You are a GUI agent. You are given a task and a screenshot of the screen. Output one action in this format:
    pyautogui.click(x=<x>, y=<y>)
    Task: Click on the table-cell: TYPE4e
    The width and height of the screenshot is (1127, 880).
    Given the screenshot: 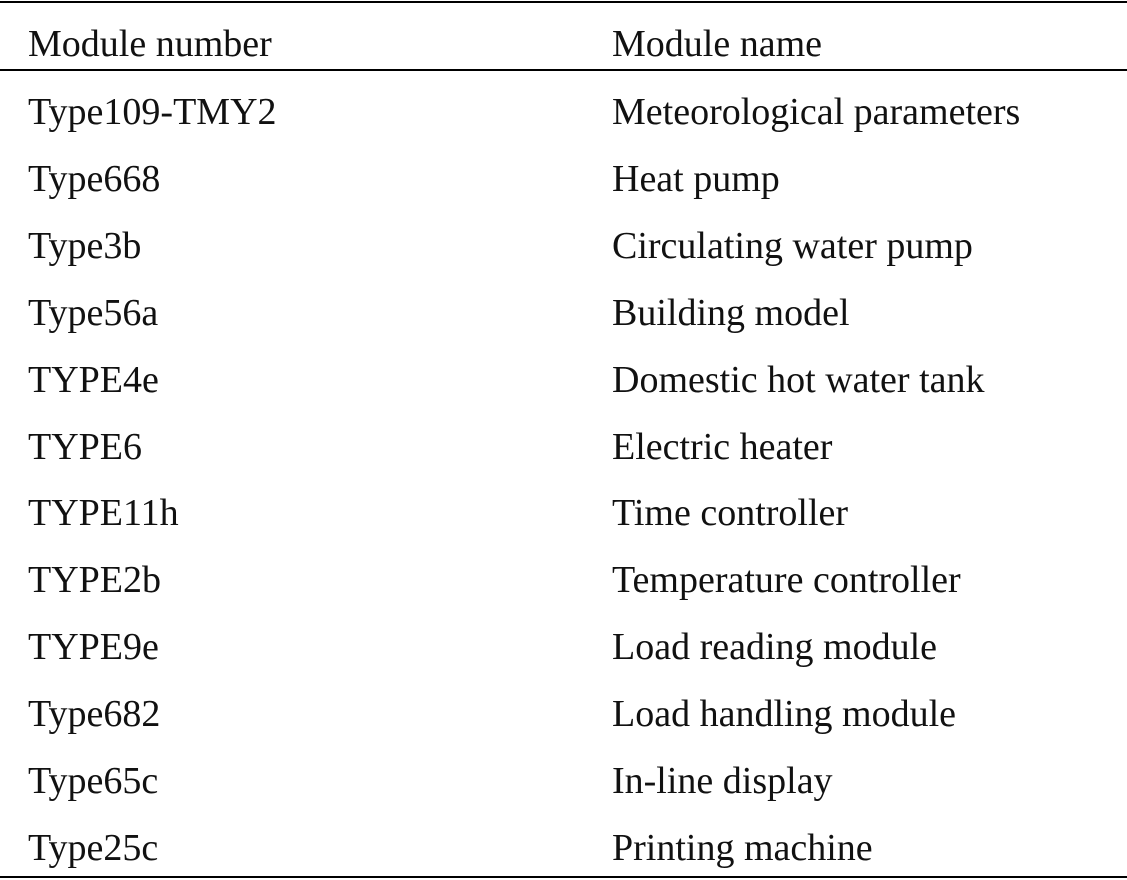 What is the action you would take?
    pyautogui.click(x=93, y=379)
    